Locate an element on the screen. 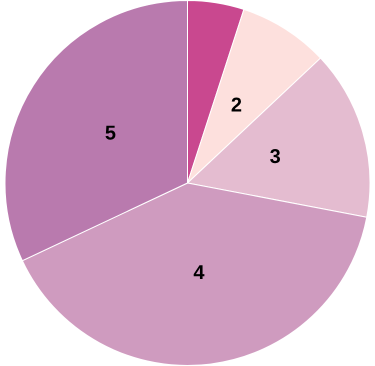 The image size is (375, 366). slice-label: 5 is located at coordinates (110, 133).